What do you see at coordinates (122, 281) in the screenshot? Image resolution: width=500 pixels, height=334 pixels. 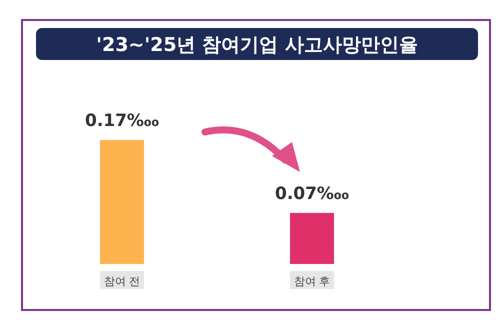 I see `x-tick-label: 참여 전` at bounding box center [122, 281].